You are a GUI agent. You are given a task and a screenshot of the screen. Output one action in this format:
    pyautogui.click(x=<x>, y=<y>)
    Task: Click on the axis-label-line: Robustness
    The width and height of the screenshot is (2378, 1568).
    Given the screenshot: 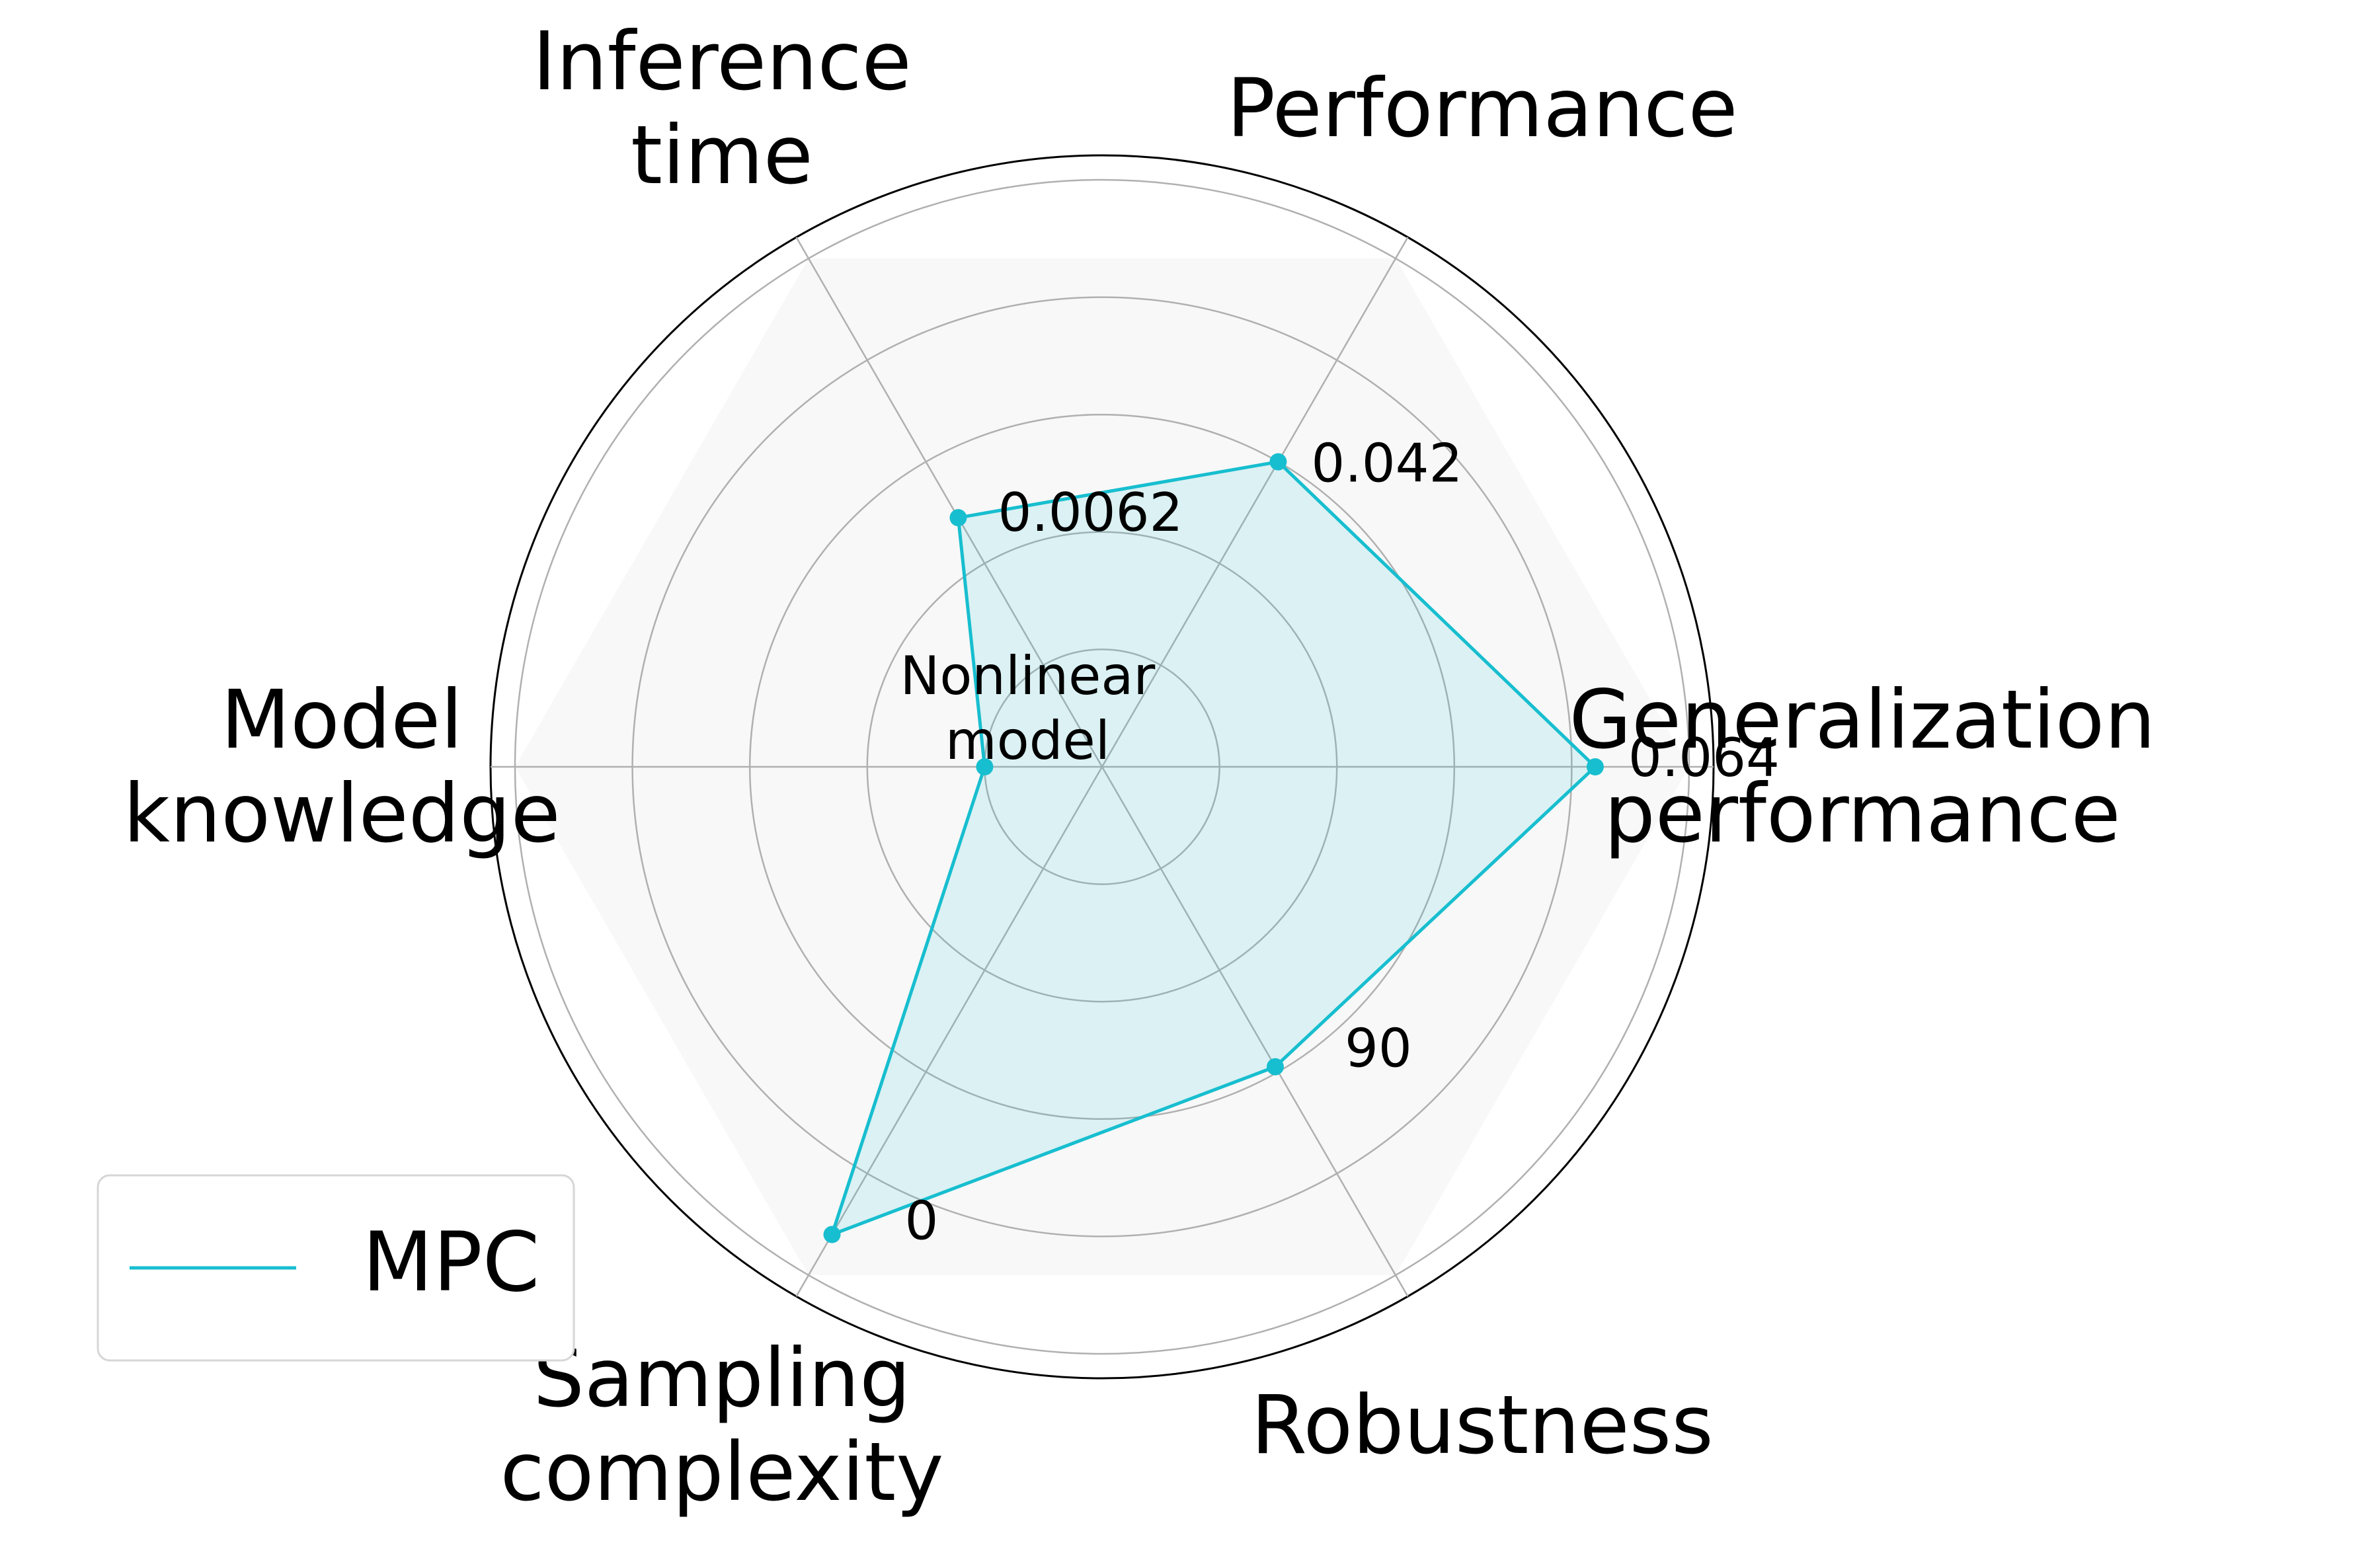 What is the action you would take?
    pyautogui.click(x=1483, y=1425)
    